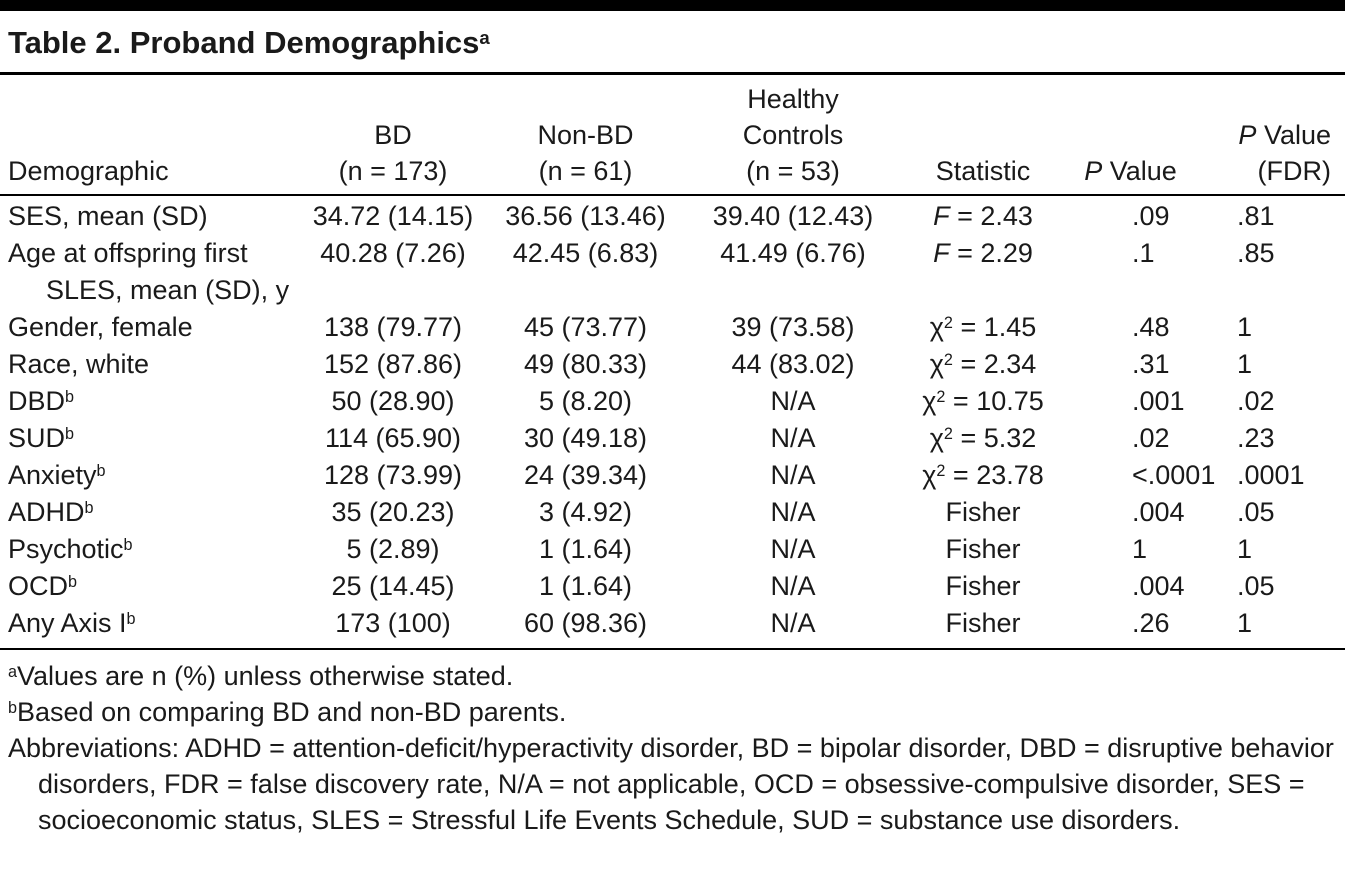 The image size is (1345, 881). I want to click on column-header-p-value-label: P Value, so click(1130, 171).